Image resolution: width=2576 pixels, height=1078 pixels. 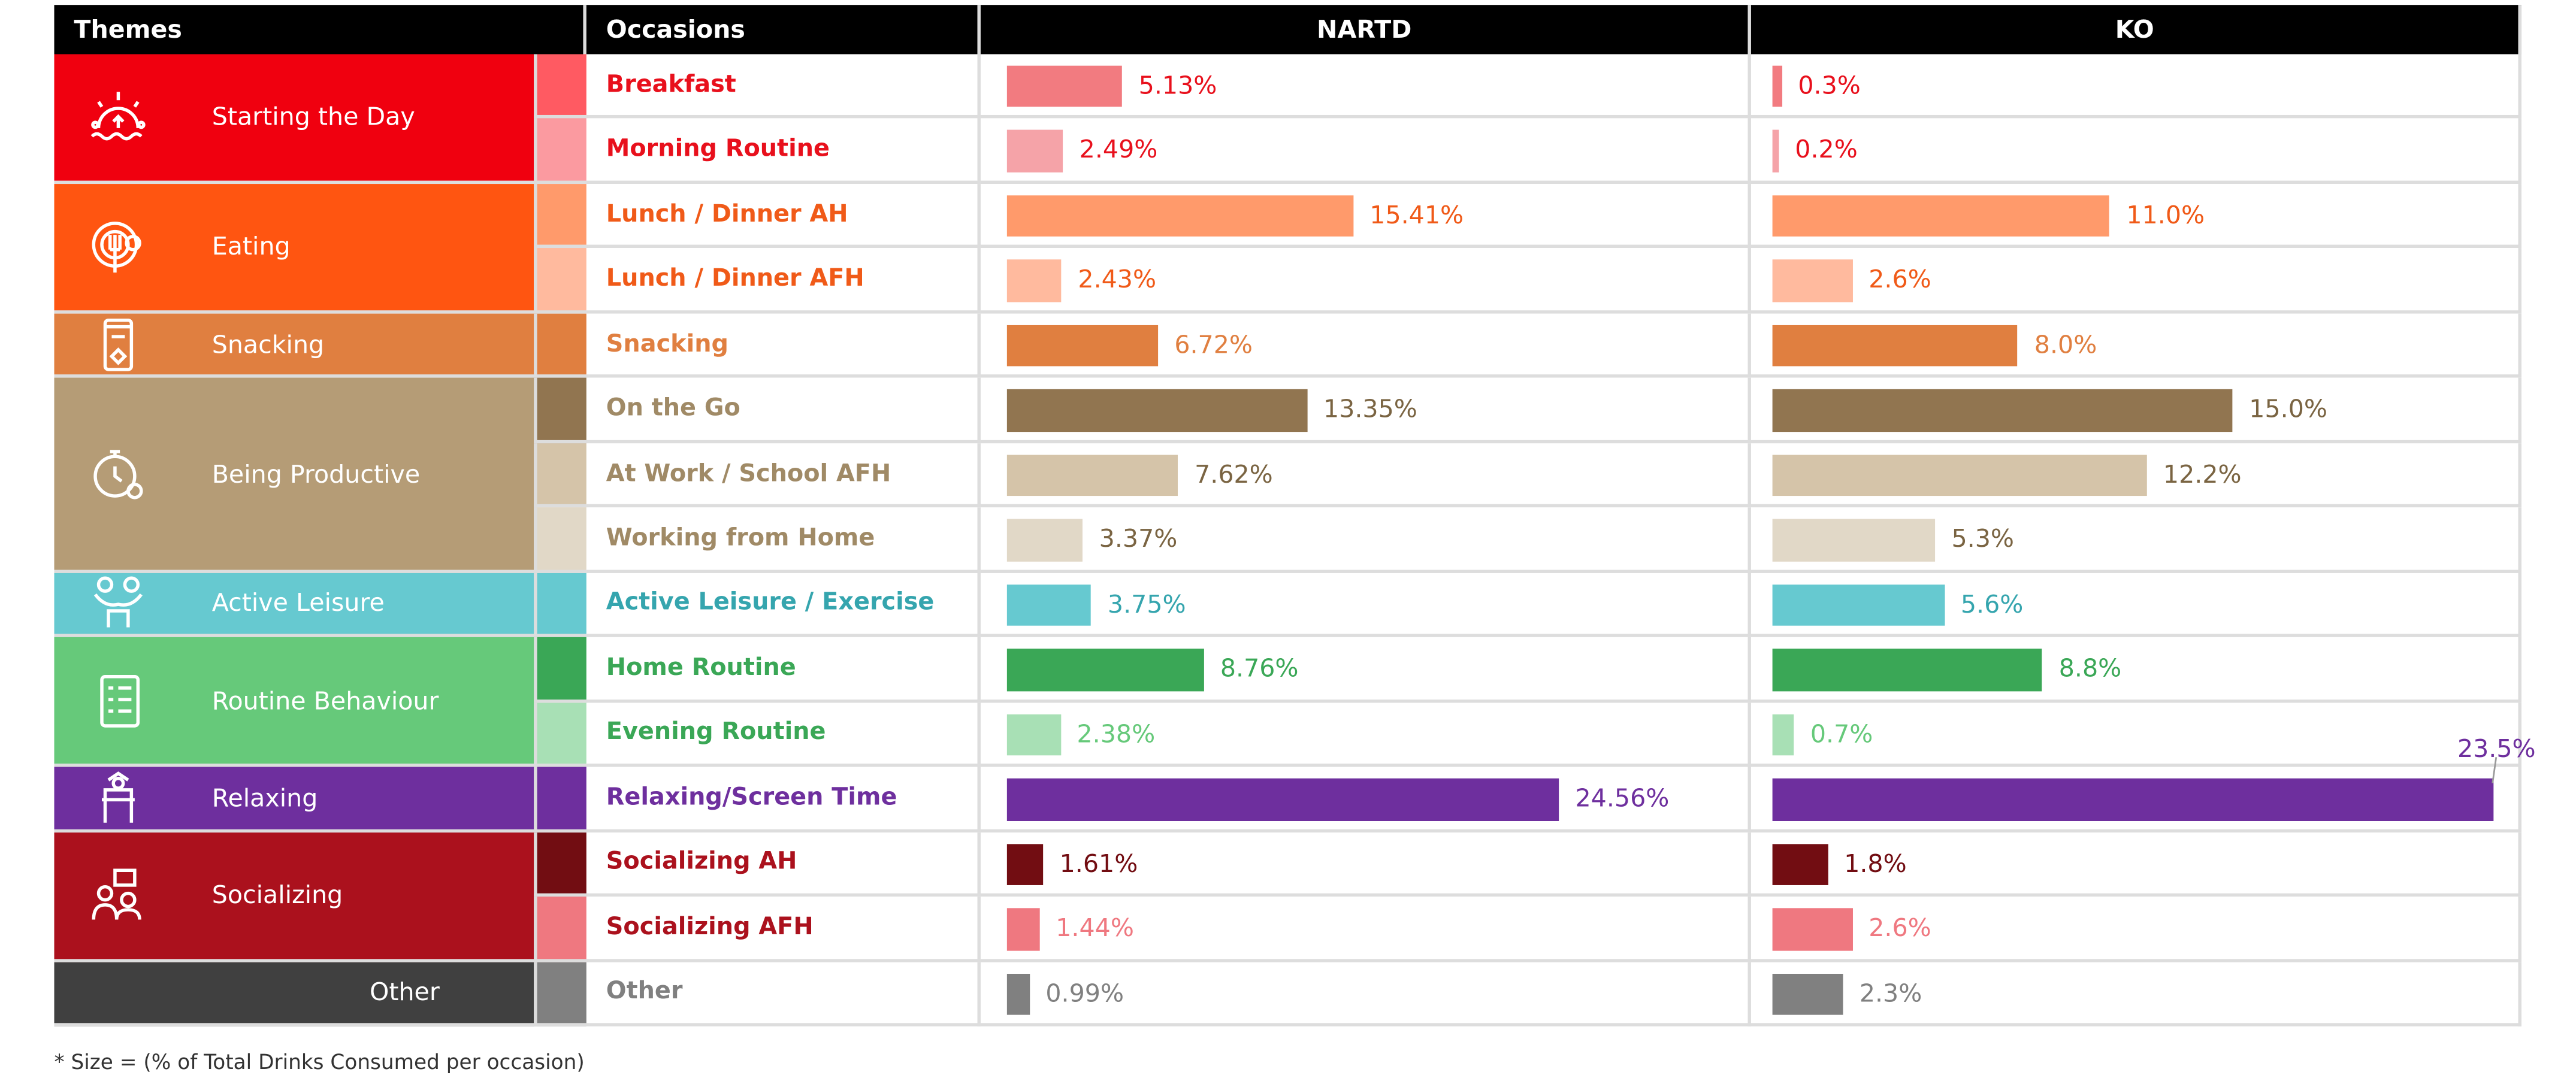 I want to click on value-label-ko: 0.3%, so click(x=1829, y=85).